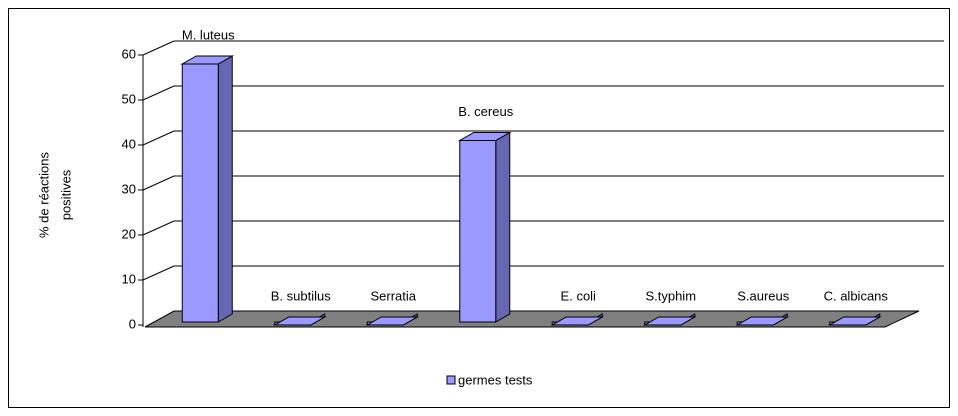 The image size is (958, 416). I want to click on data-label: B. subtilus, so click(301, 295).